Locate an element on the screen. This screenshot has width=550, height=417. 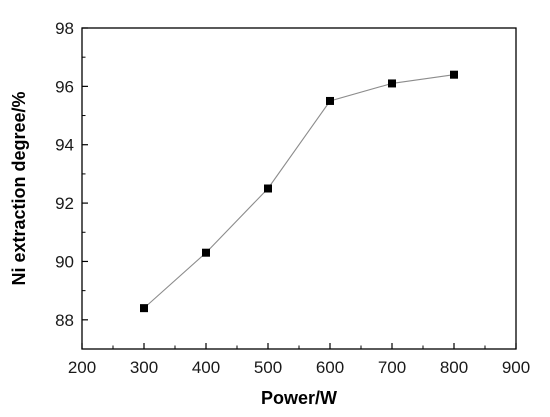
x-tick-label: 900 is located at coordinates (516, 367).